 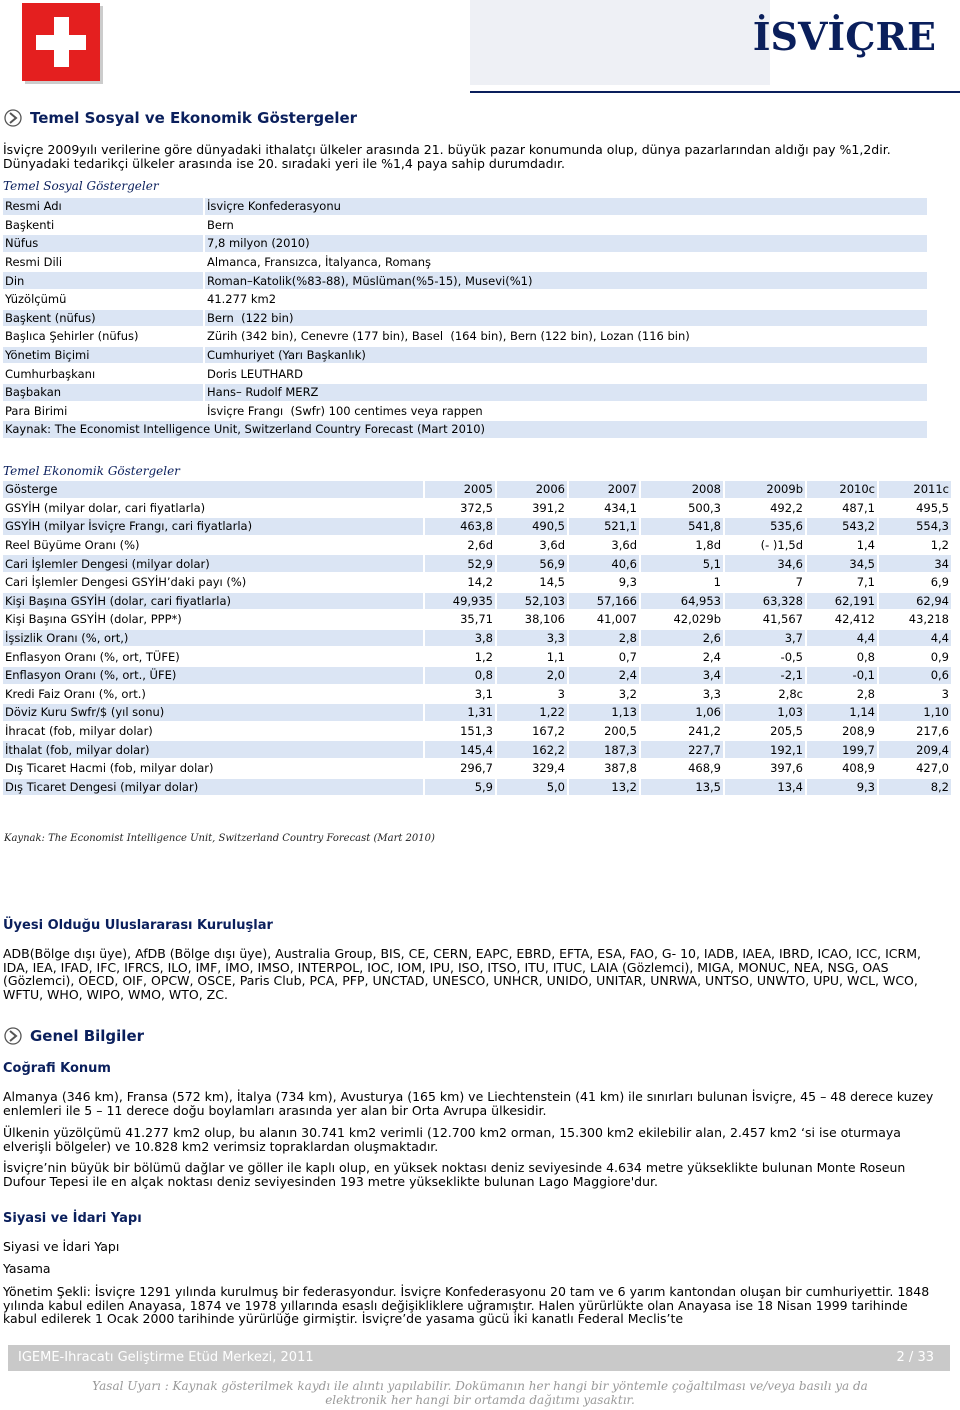 What do you see at coordinates (765, 656) in the screenshot?
I see `cell: -0,5` at bounding box center [765, 656].